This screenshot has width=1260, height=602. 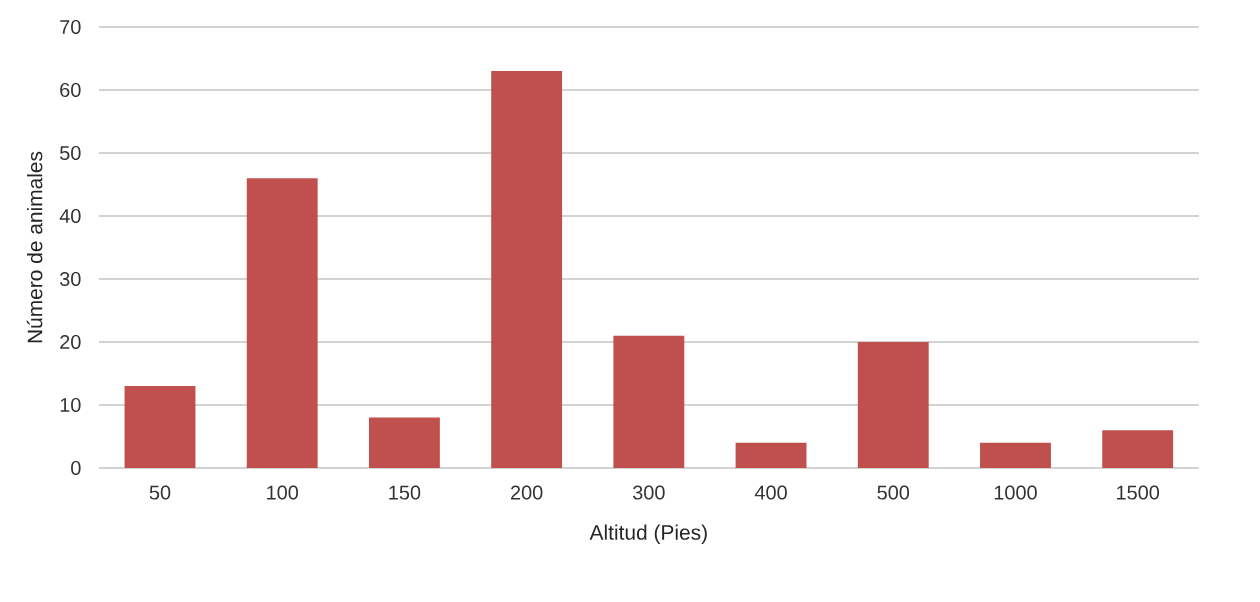 I want to click on x-tick-label: 1500, so click(x=1138, y=492).